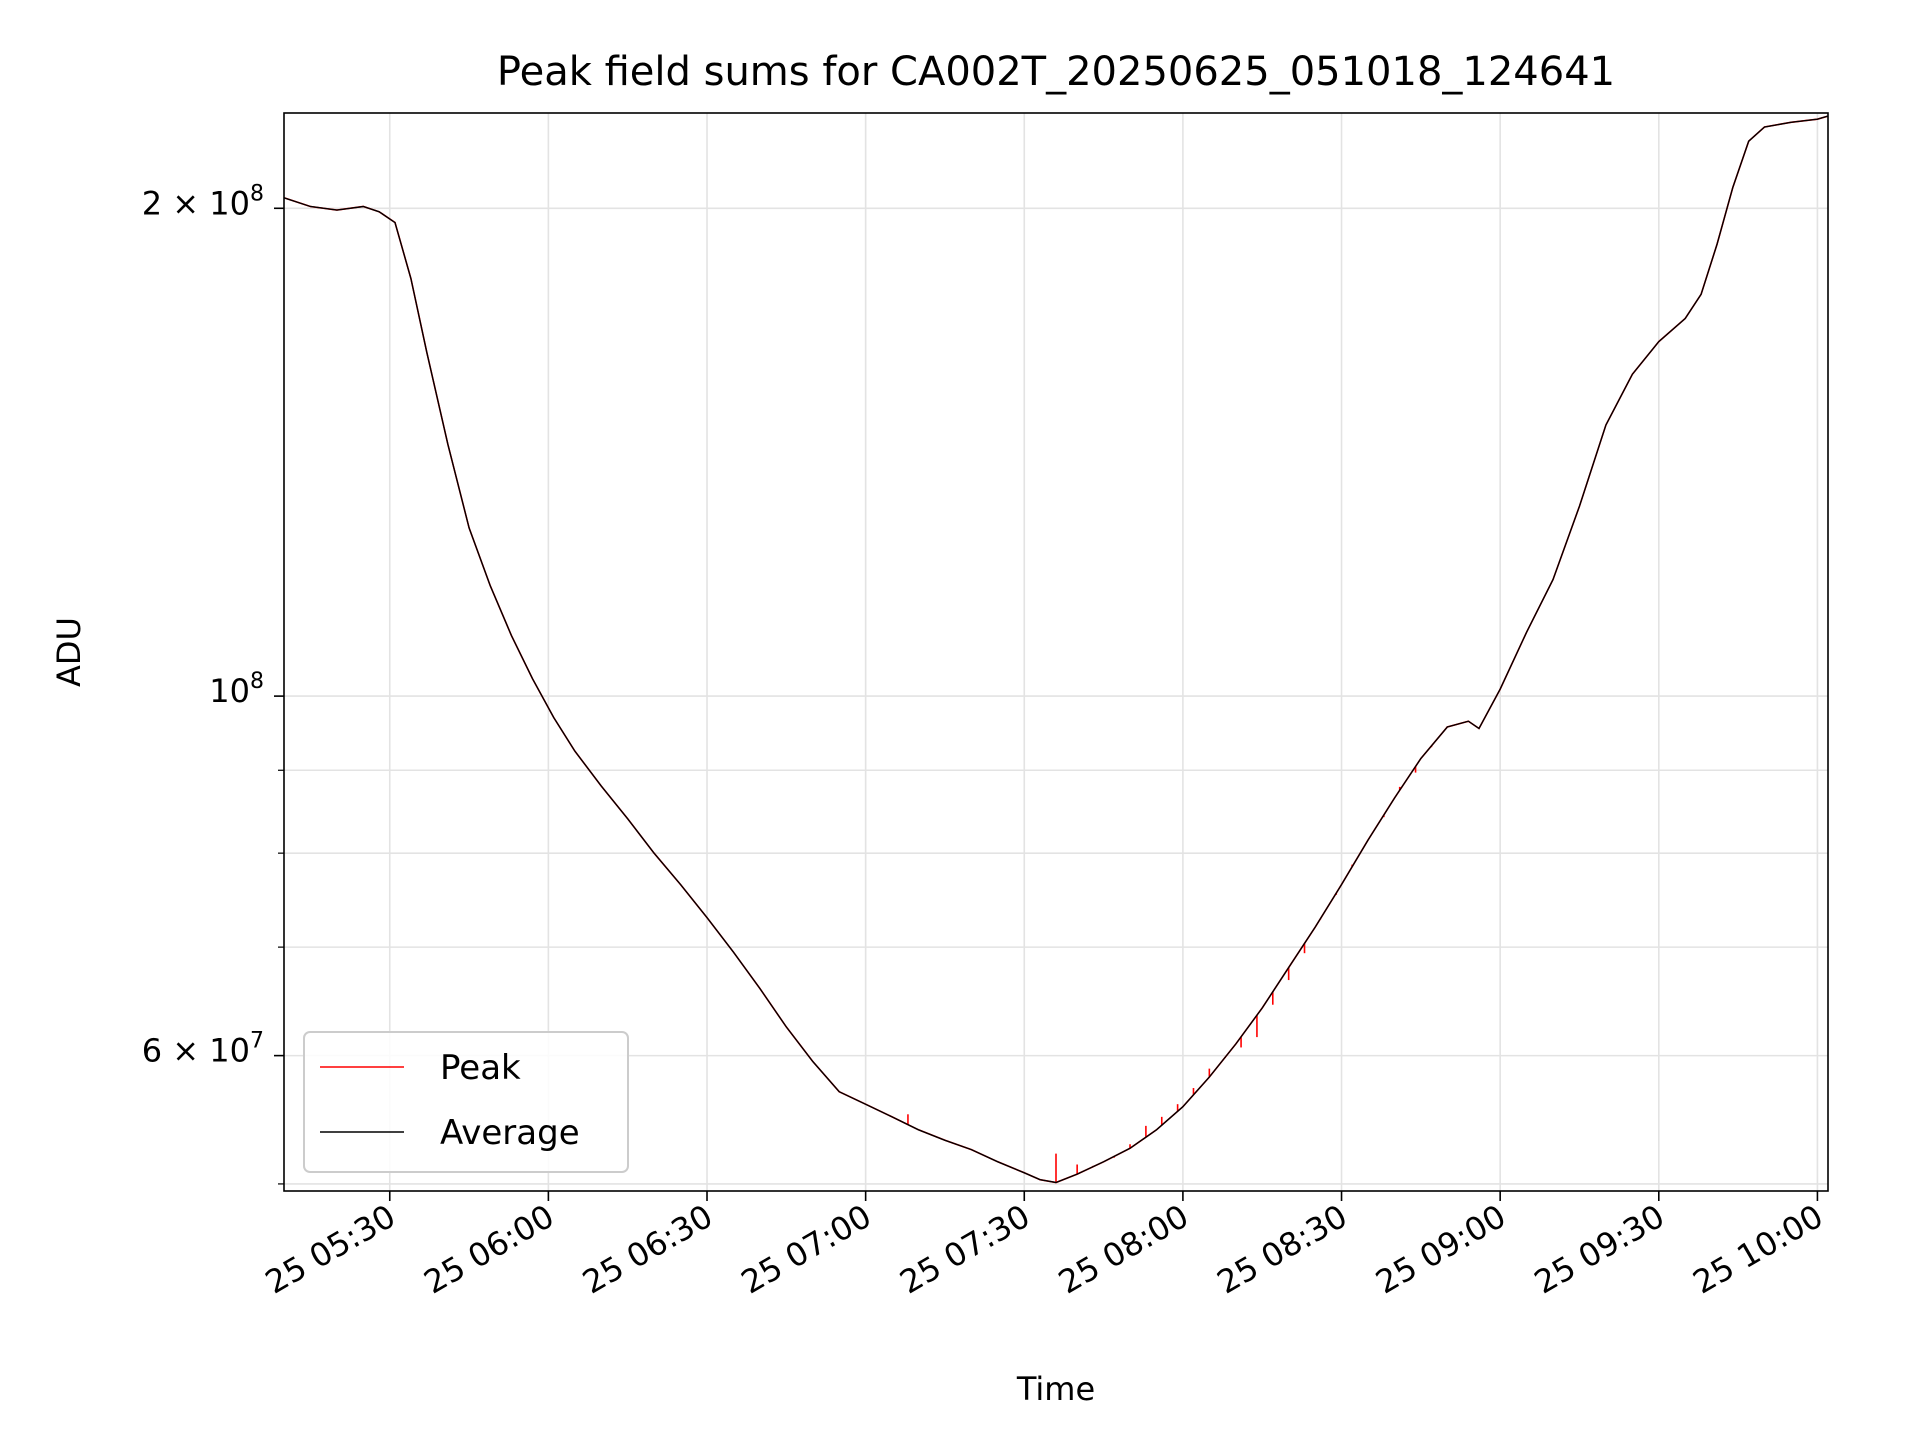  What do you see at coordinates (1440, 1249) in the screenshot?
I see `x-tick-label: 25 09:00` at bounding box center [1440, 1249].